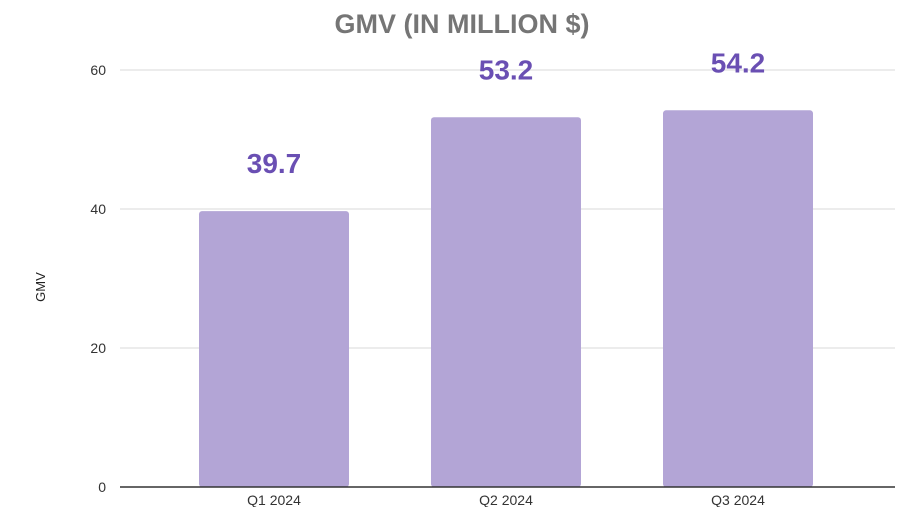  I want to click on x-tick-label: Q1 2024, so click(274, 499).